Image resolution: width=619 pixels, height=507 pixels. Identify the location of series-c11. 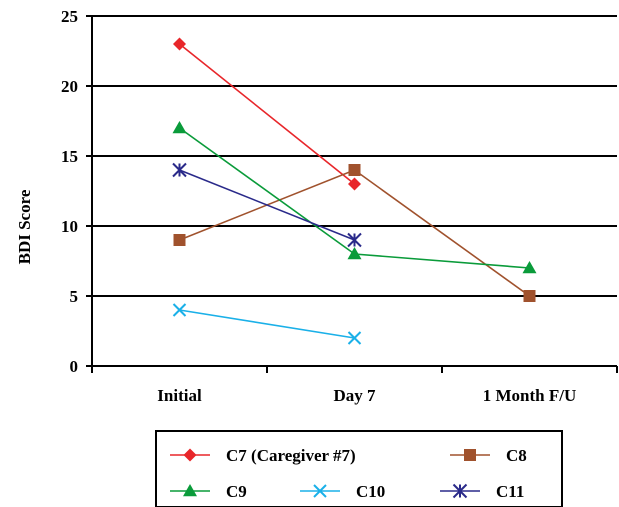
(267, 205).